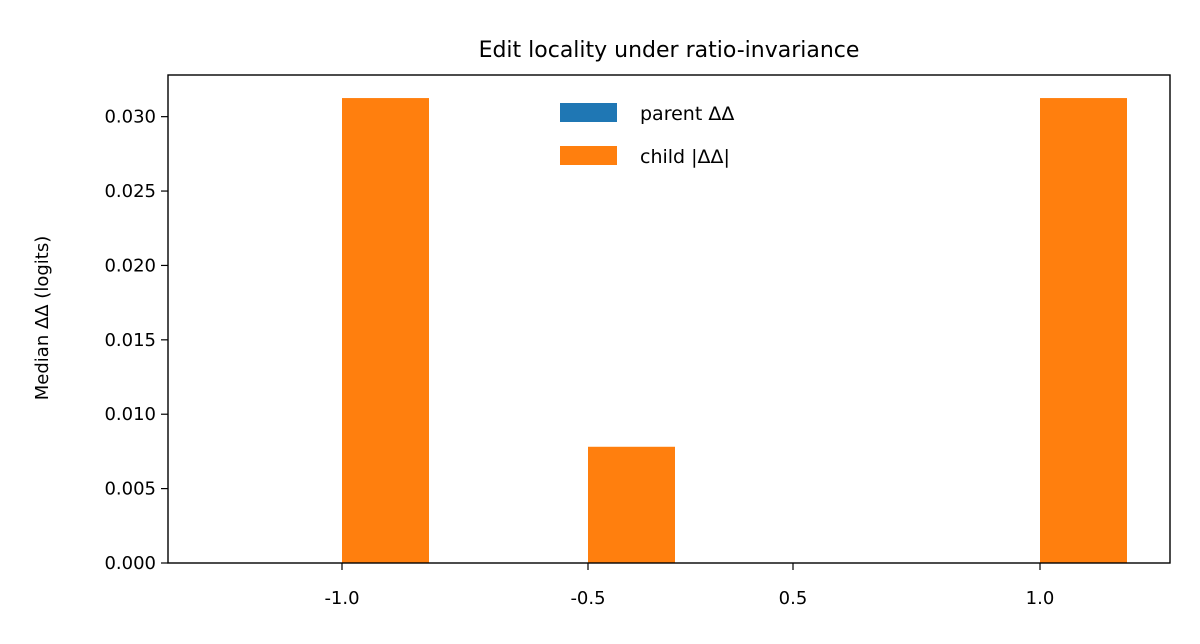 This screenshot has width=1200, height=644. What do you see at coordinates (130, 117) in the screenshot?
I see `y-tick-label: 0.030` at bounding box center [130, 117].